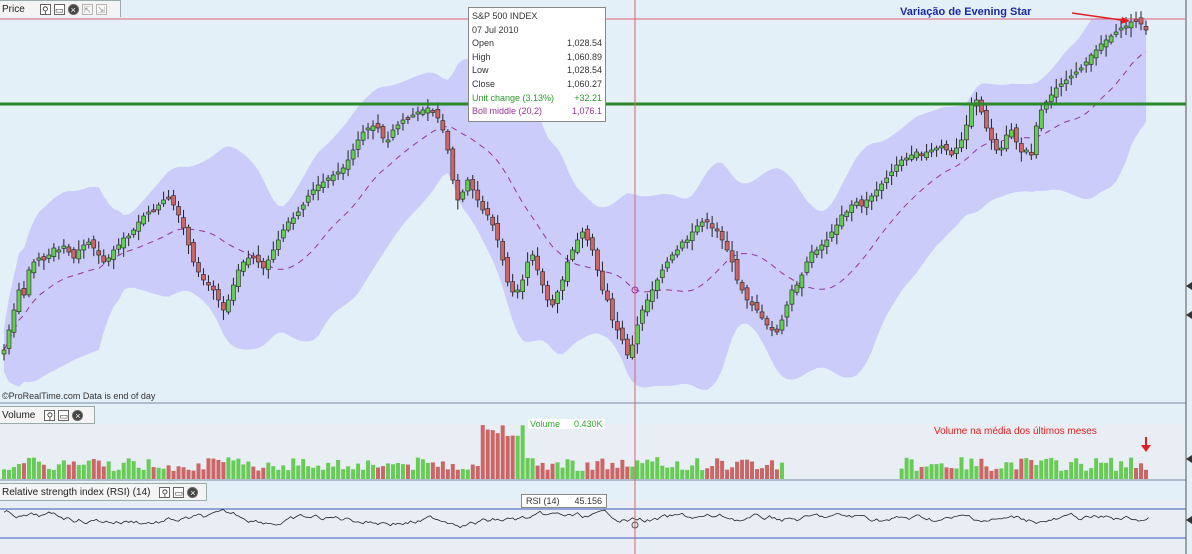  Describe the element at coordinates (537, 70) in the screenshot. I see `tooltip-row-low: Low 1,028.54` at that location.